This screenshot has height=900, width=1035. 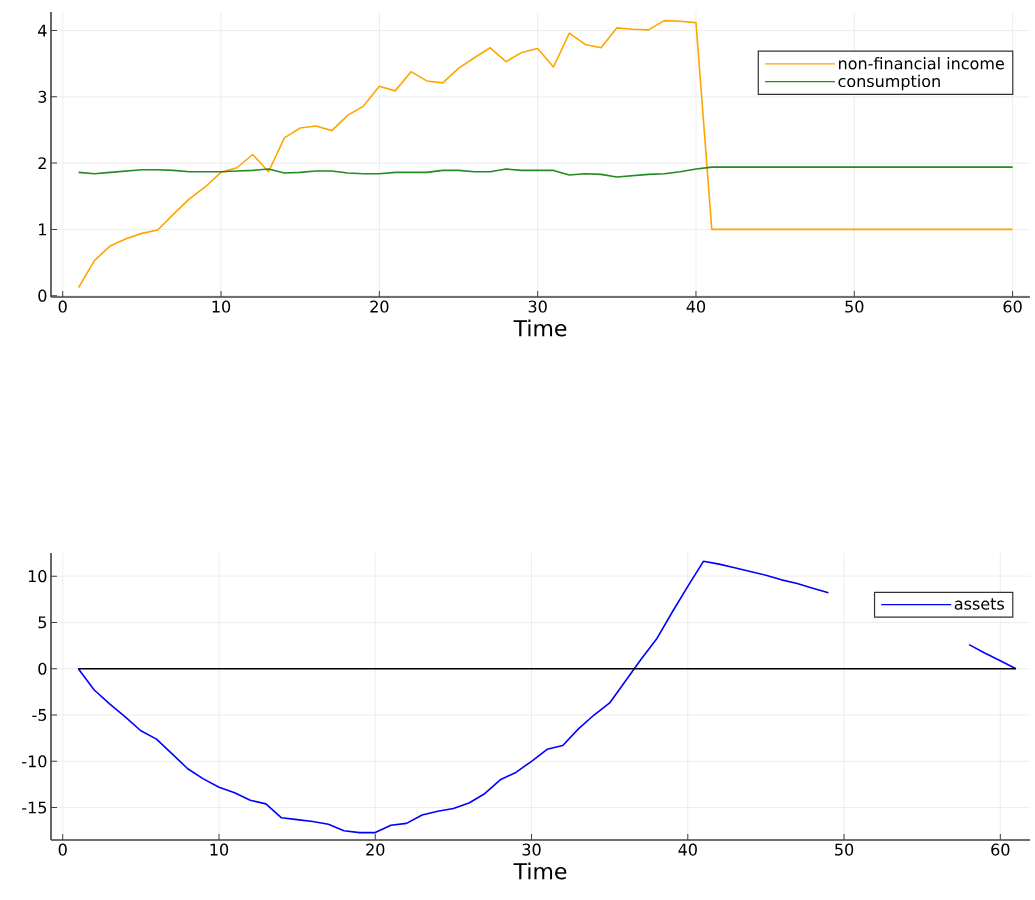 I want to click on y-tick-label: -15, so click(x=34, y=807).